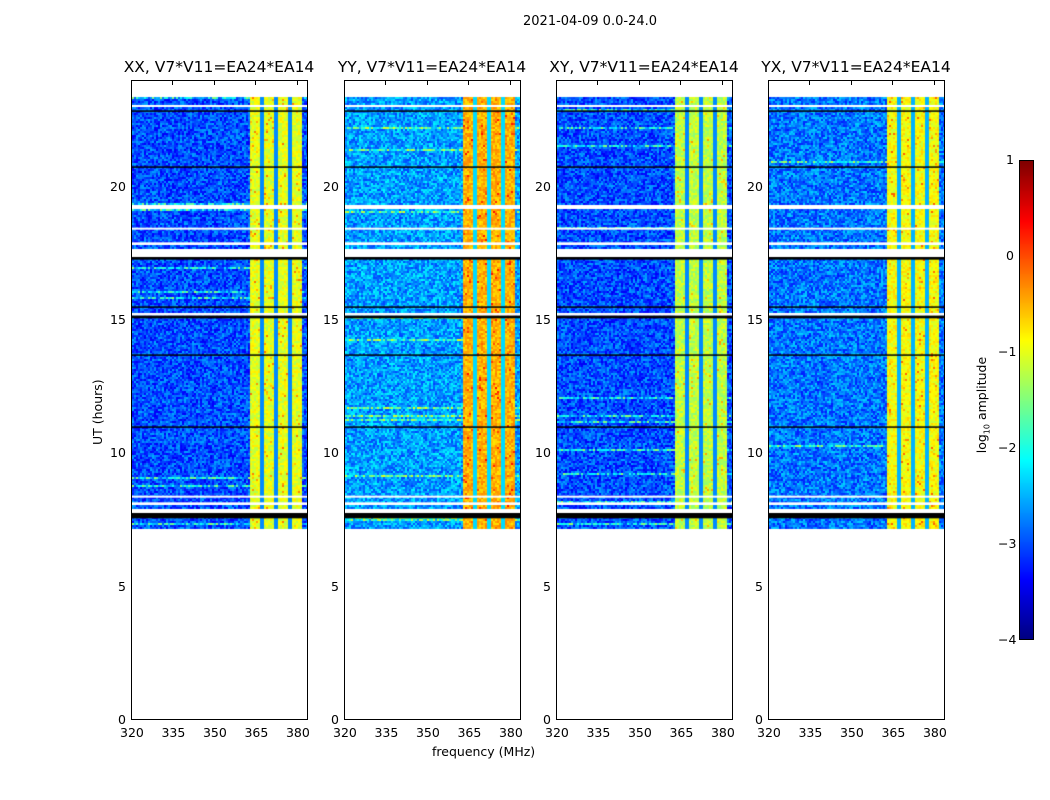 This screenshot has width=1050, height=800. What do you see at coordinates (856, 67) in the screenshot?
I see `panel-title: YX, V7*V11=EA24*EA14` at bounding box center [856, 67].